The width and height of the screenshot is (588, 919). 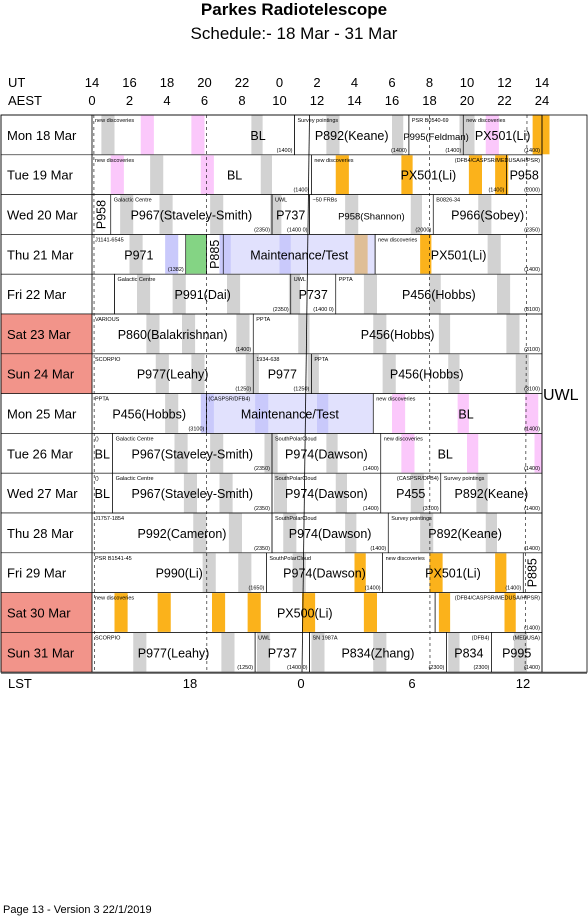 I want to click on block-project: BL, so click(x=257, y=136).